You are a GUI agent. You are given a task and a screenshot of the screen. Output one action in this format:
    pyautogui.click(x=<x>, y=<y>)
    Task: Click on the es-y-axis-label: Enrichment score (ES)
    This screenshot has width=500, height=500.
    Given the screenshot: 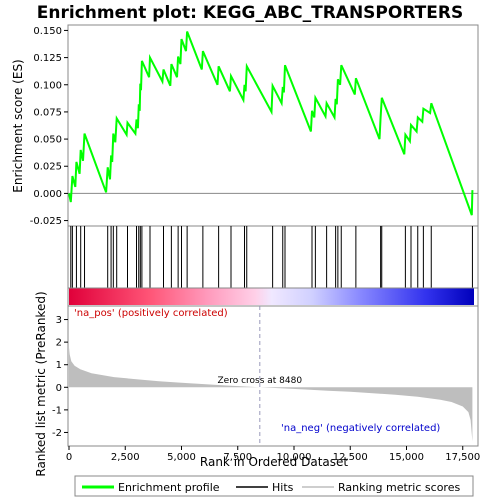 What is the action you would take?
    pyautogui.click(x=18, y=125)
    